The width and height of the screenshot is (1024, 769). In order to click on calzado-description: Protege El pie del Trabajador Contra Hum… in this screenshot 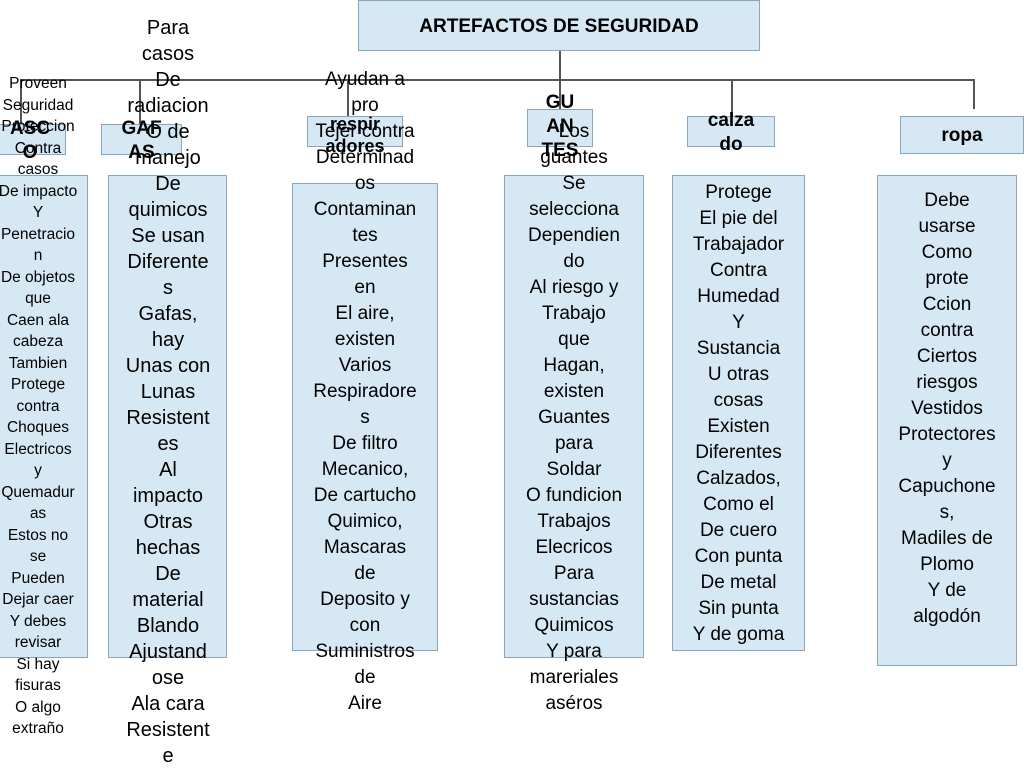, I will do `click(738, 413)`.